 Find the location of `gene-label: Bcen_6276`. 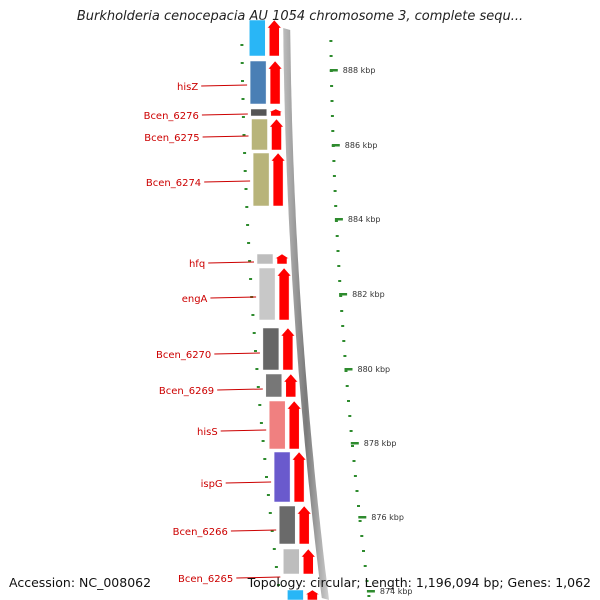

gene-label: Bcen_6276 is located at coordinates (171, 116).